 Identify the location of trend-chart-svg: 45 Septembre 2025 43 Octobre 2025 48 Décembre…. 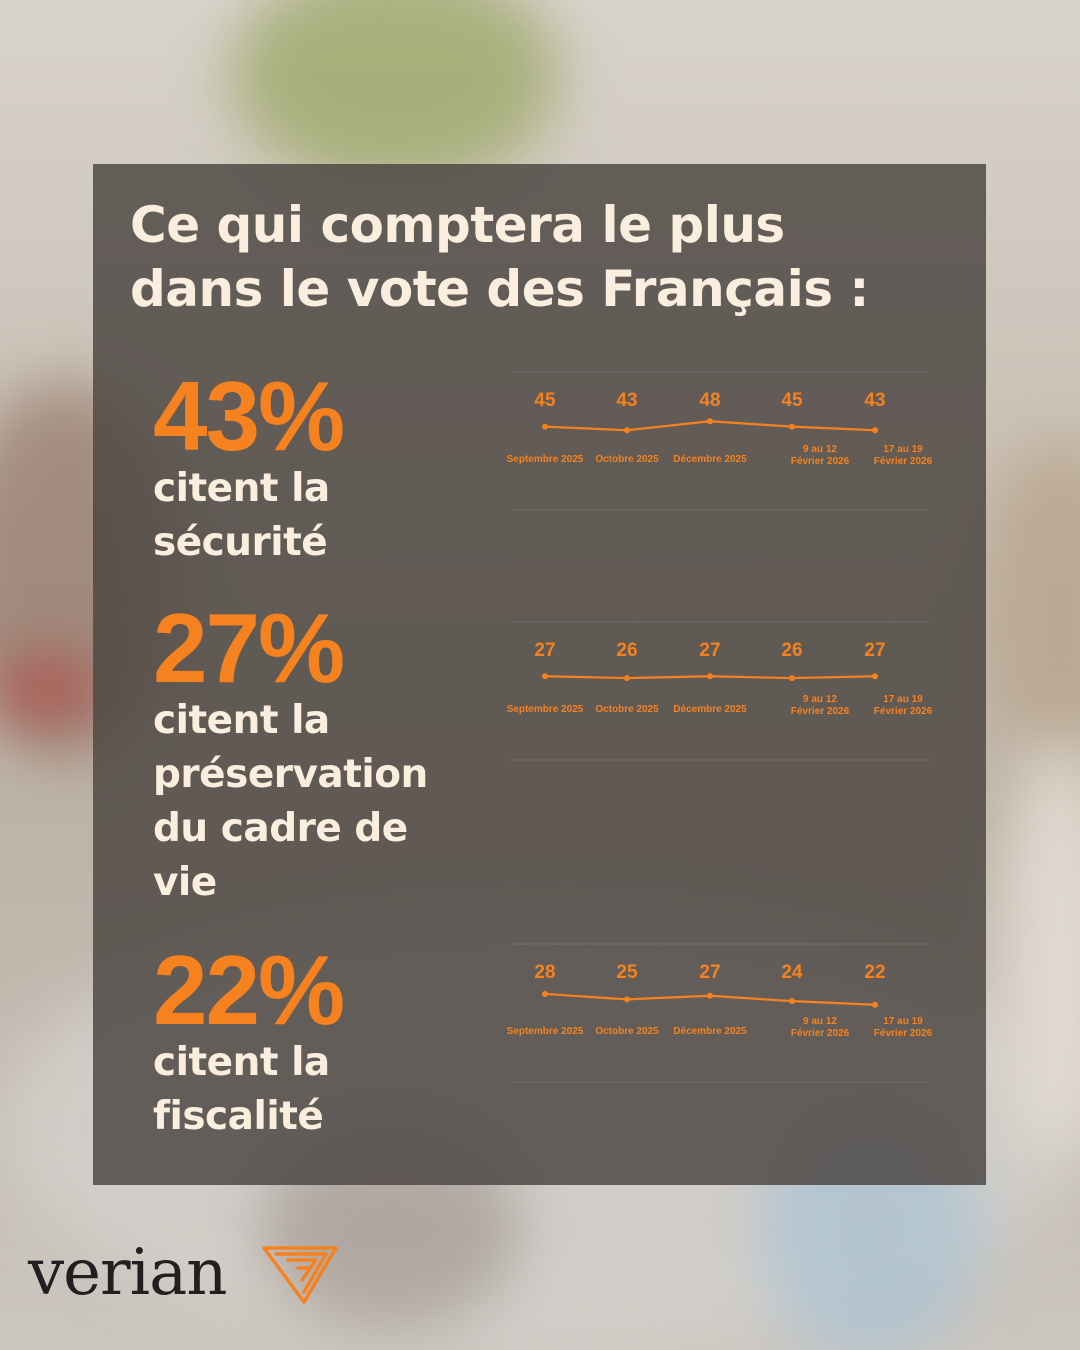
(720, 441).